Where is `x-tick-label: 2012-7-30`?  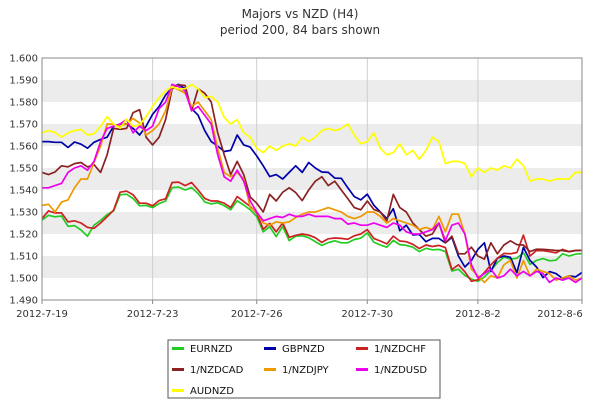 x-tick-label: 2012-7-30 is located at coordinates (367, 314).